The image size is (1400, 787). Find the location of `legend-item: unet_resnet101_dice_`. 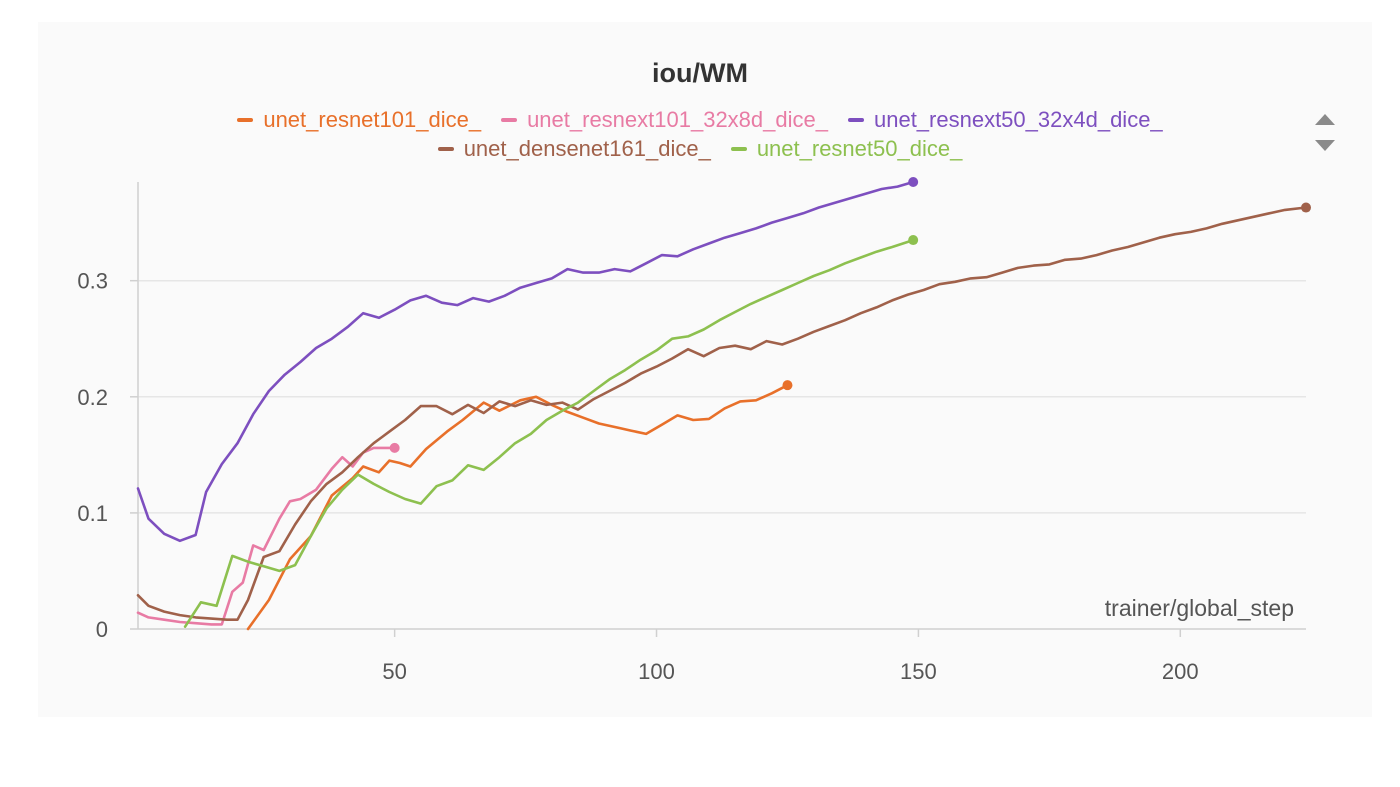

legend-item: unet_resnet101_dice_ is located at coordinates (359, 120).